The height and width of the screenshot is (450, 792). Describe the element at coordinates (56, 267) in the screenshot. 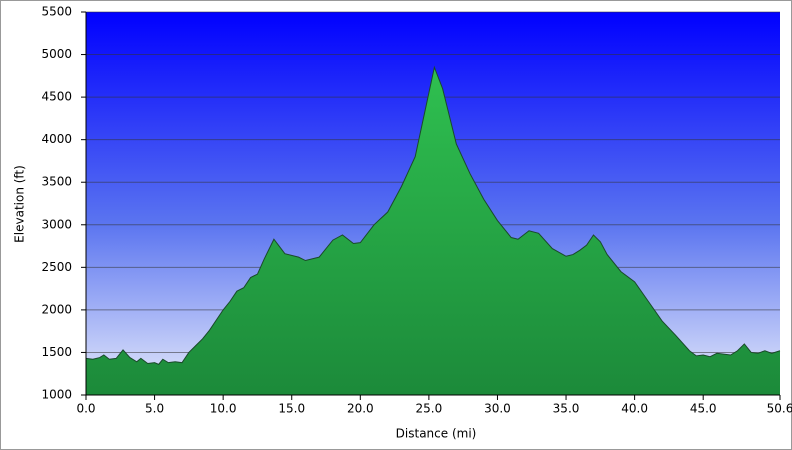

I see `y-tick-label: 2500` at that location.